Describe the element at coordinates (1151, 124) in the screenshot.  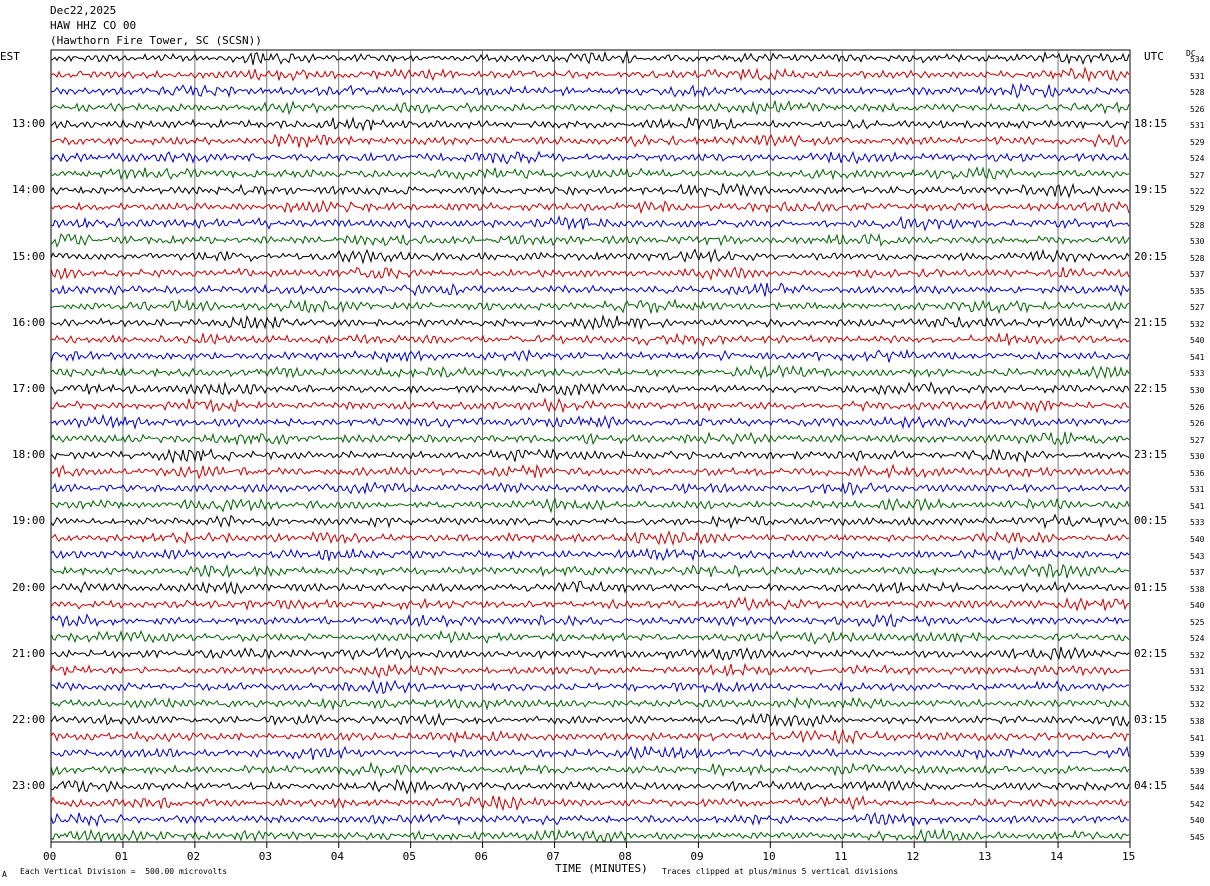
I see `utc-hour-label: 18:15` at that location.